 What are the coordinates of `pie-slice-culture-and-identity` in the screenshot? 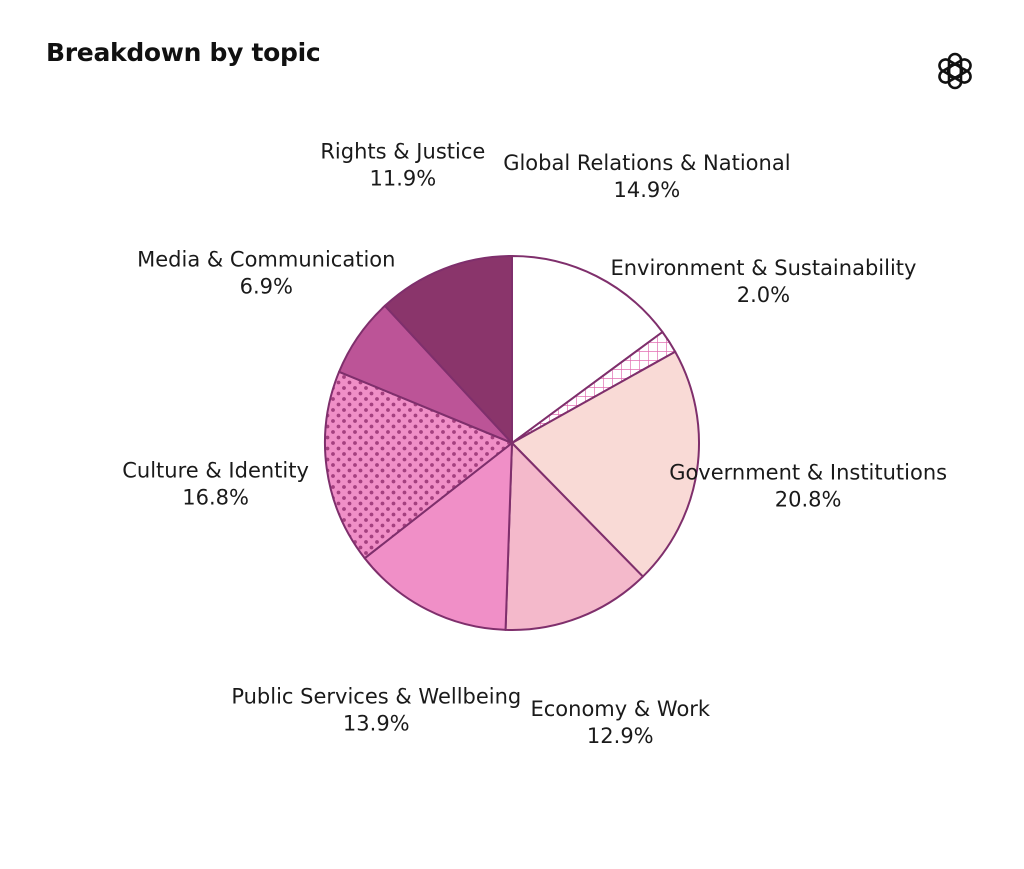 It's located at (418, 465).